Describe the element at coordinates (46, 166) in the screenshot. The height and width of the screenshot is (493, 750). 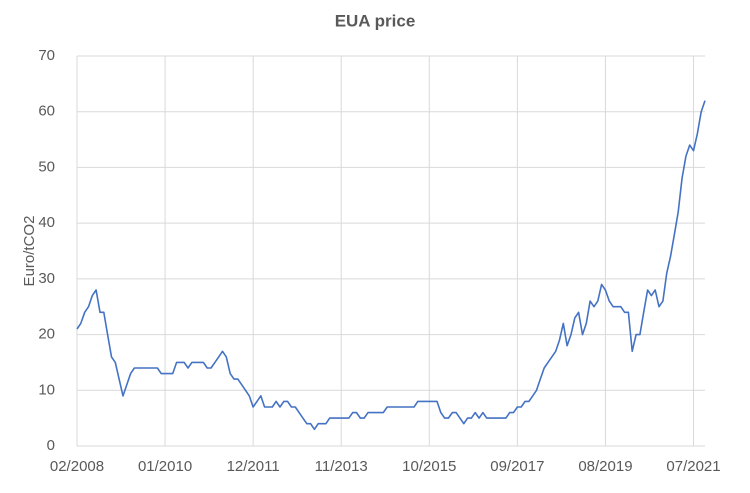
I see `y-tick-label: 50` at that location.